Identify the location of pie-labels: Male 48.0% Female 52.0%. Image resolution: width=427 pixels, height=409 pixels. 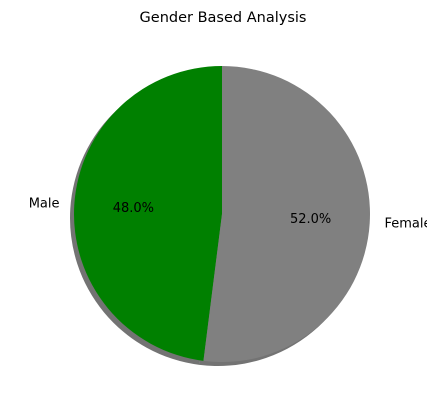
(228, 213).